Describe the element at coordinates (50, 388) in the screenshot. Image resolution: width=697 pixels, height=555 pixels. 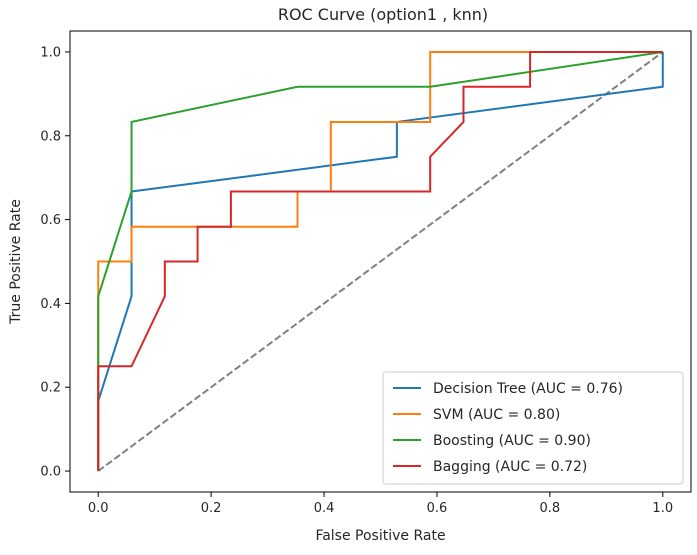
I see `y-tick-label: 0.2` at that location.